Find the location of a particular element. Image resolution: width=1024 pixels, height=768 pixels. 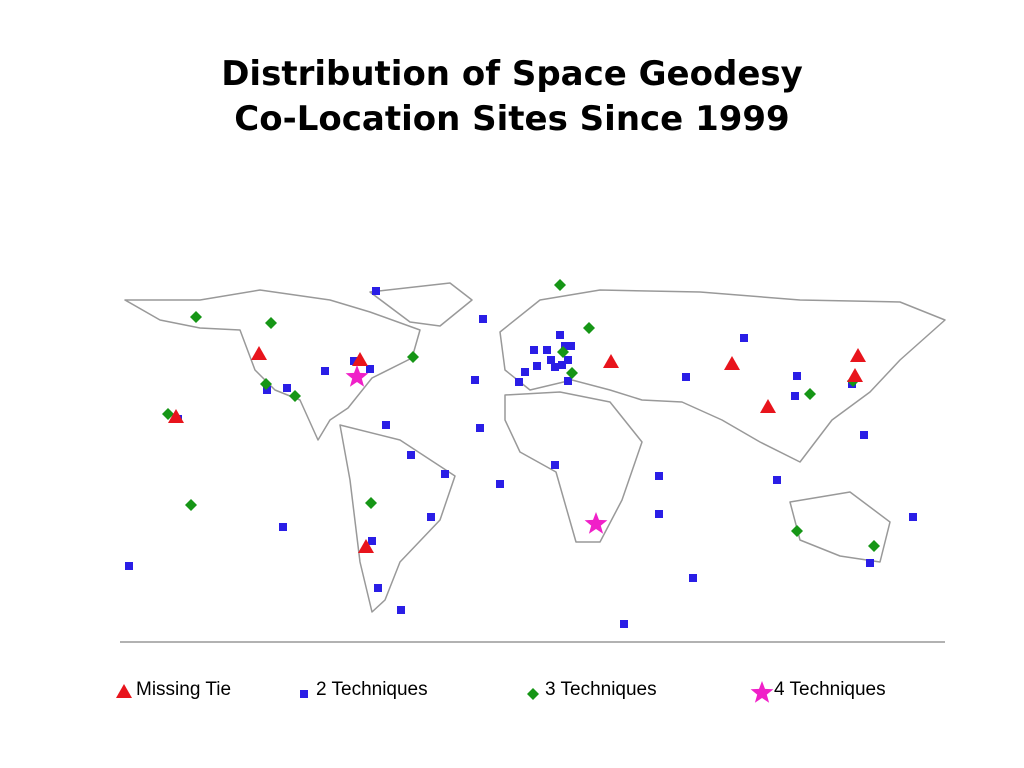

south-america is located at coordinates (397, 518).